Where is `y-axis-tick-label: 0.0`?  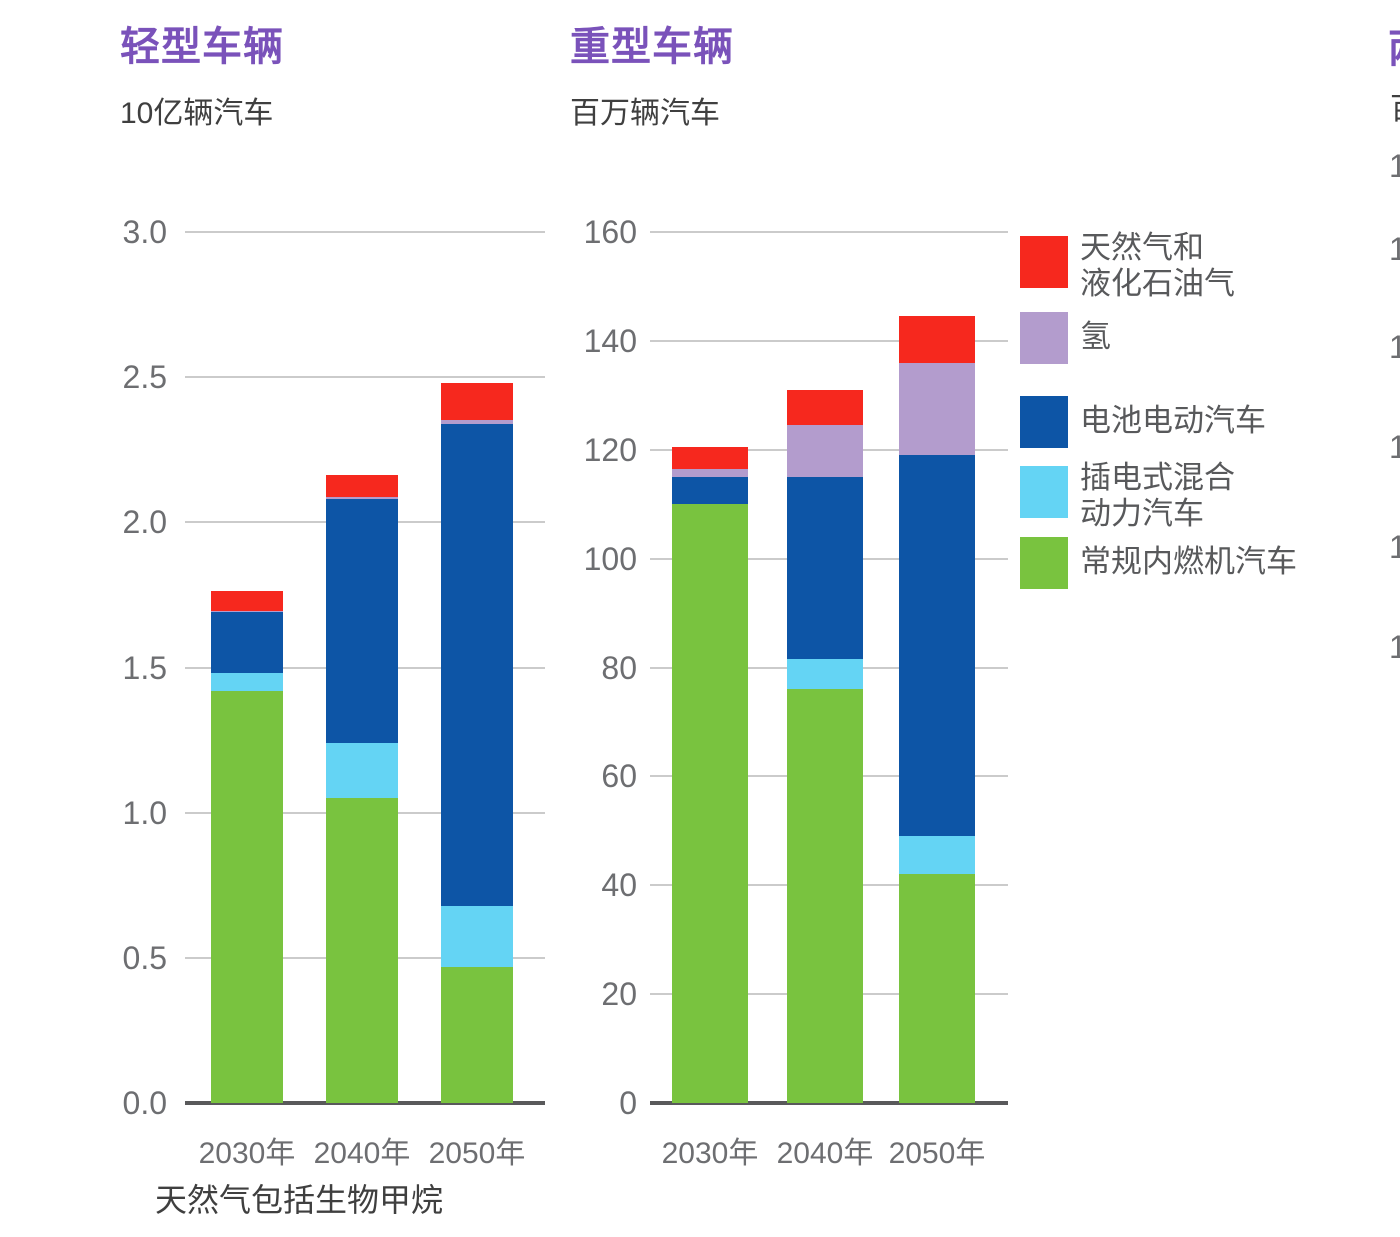 y-axis-tick-label: 0.0 is located at coordinates (144, 1103).